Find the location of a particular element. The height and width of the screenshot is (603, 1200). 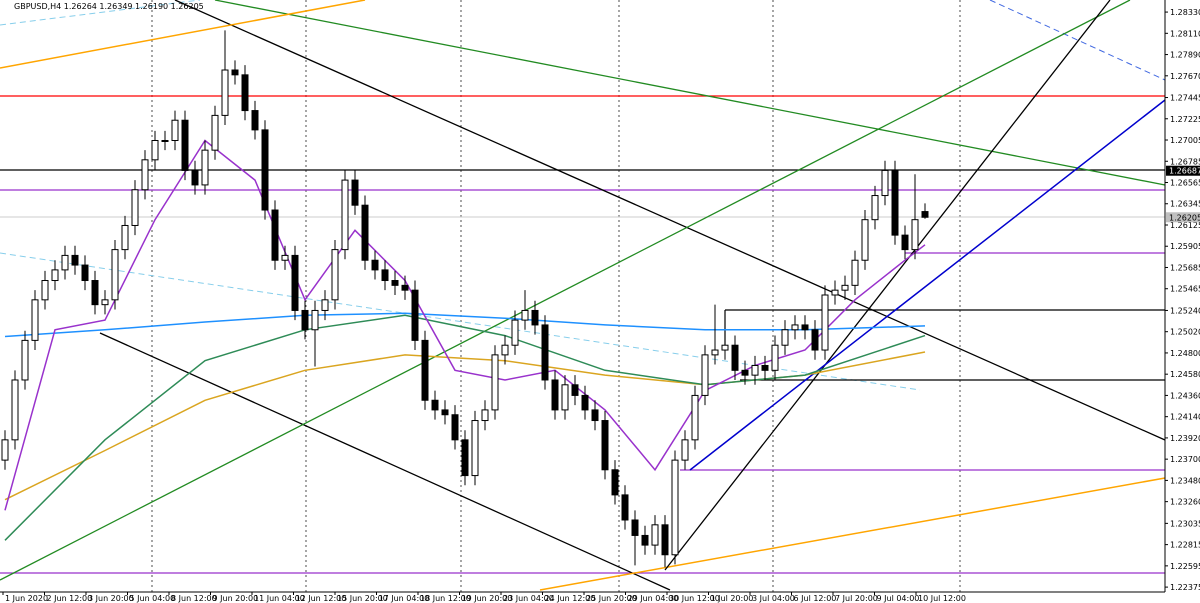

y-tick-label: 1.27225 is located at coordinates (1185, 119).